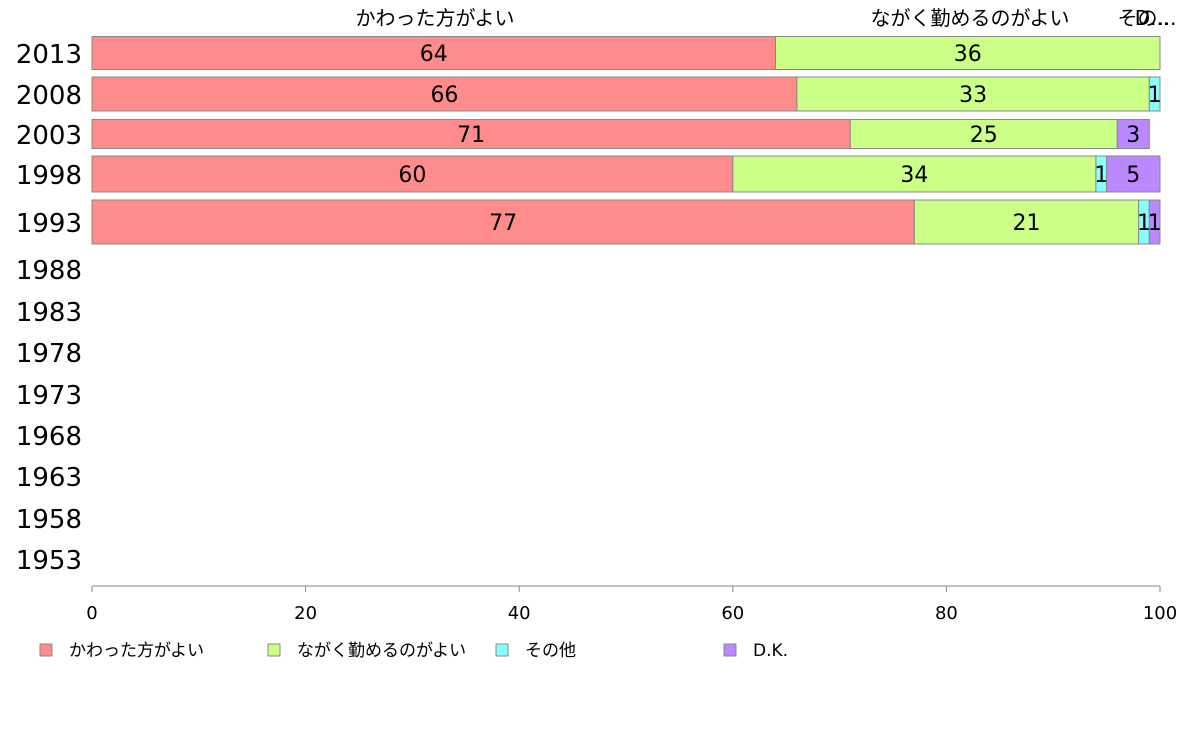 The width and height of the screenshot is (1188, 740). Describe the element at coordinates (519, 613) in the screenshot. I see `x-tick-label-40: 40` at that location.